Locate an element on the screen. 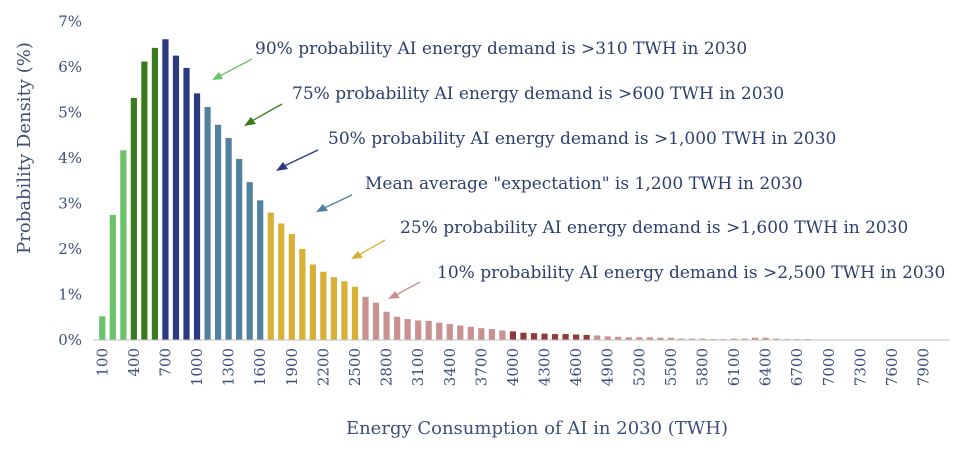  y-tick-label: 0% is located at coordinates (70, 340).